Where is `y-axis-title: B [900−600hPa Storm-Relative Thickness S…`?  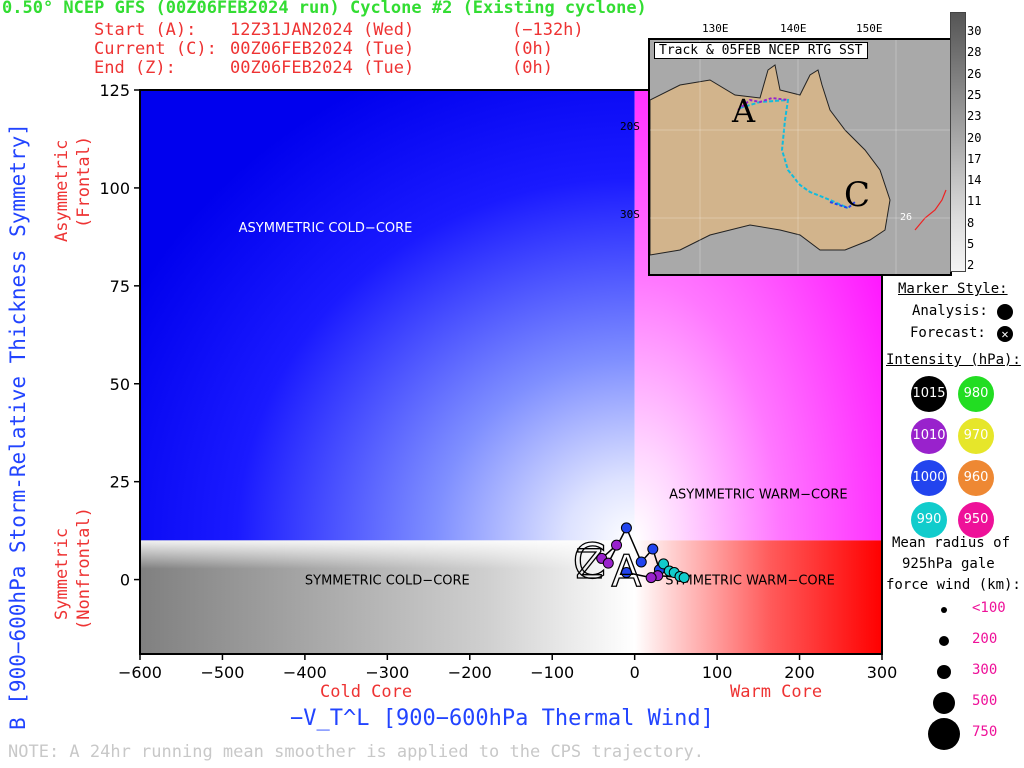 y-axis-title: B [900−600hPa Storm-Relative Thickness S… is located at coordinates (18, 426).